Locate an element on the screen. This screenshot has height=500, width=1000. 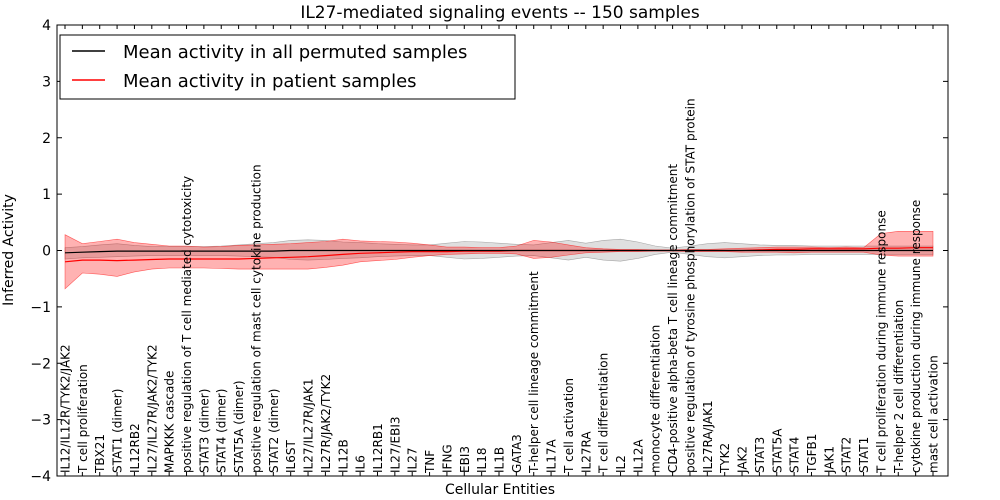
band-patient is located at coordinates (499, 260).